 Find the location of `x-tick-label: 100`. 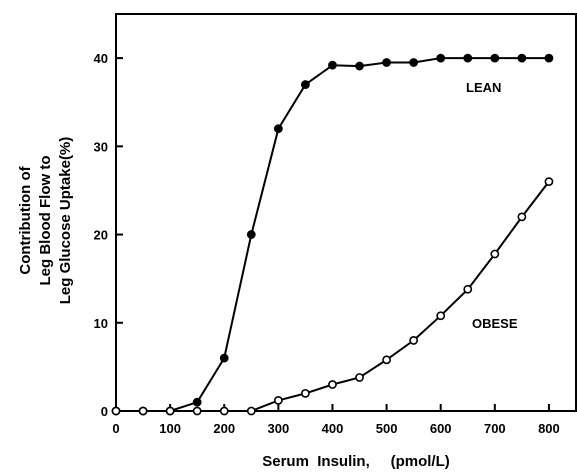

x-tick-label: 100 is located at coordinates (170, 428).